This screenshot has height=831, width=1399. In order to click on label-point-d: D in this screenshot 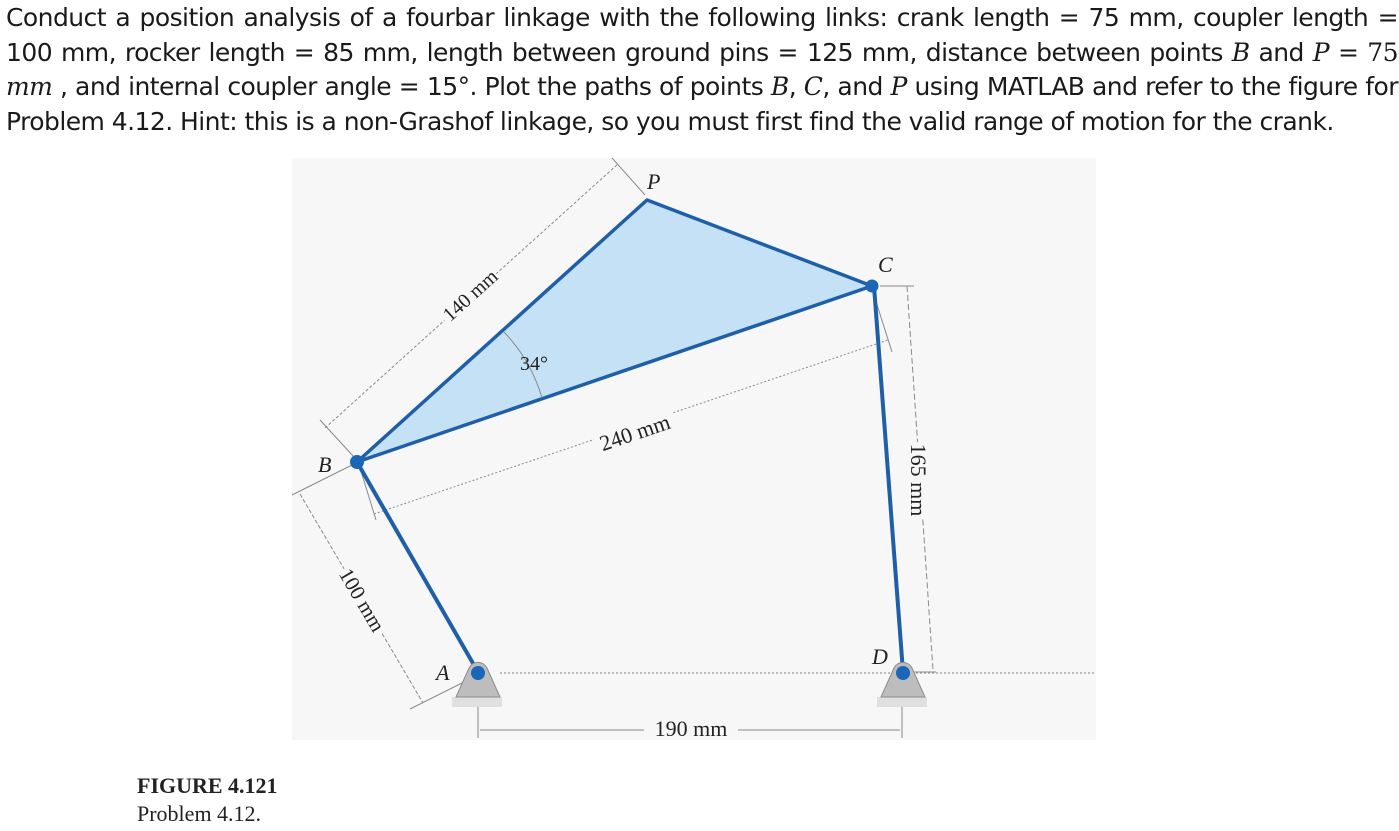, I will do `click(879, 656)`.